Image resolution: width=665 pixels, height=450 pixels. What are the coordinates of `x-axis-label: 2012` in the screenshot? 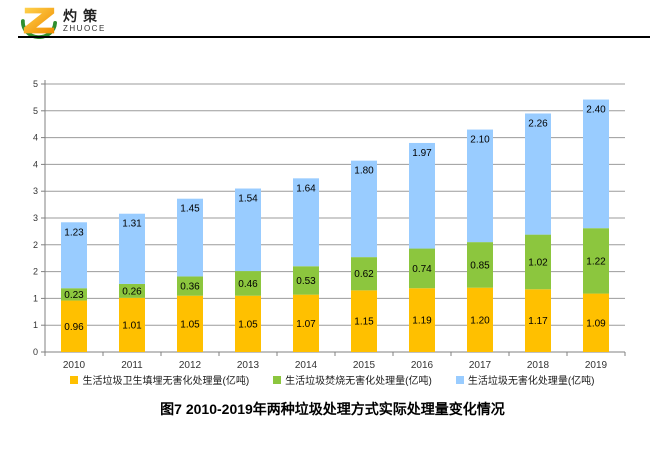 It's located at (190, 365).